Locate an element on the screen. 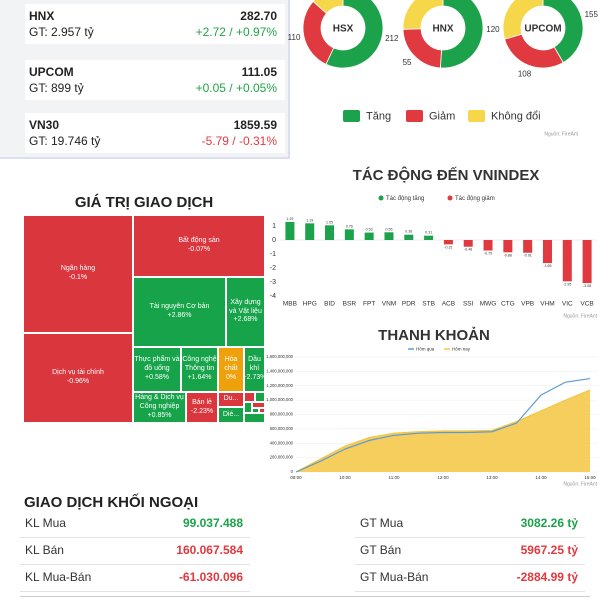 This screenshot has height=600, width=600. donut-title: UPCOM is located at coordinates (542, 29).